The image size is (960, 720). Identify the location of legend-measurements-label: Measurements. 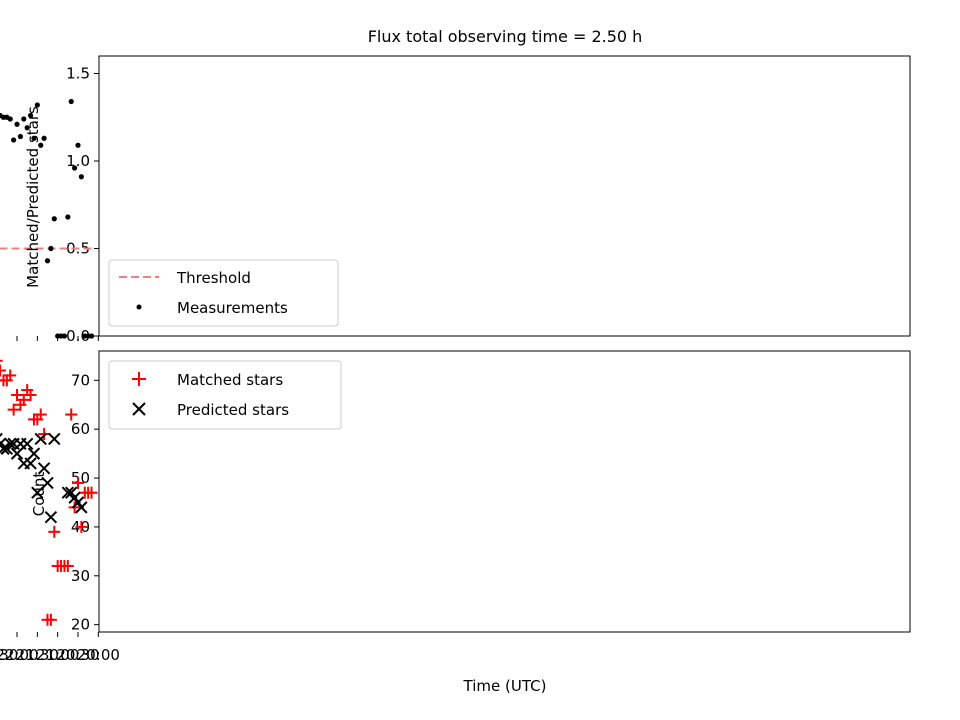
(232, 308).